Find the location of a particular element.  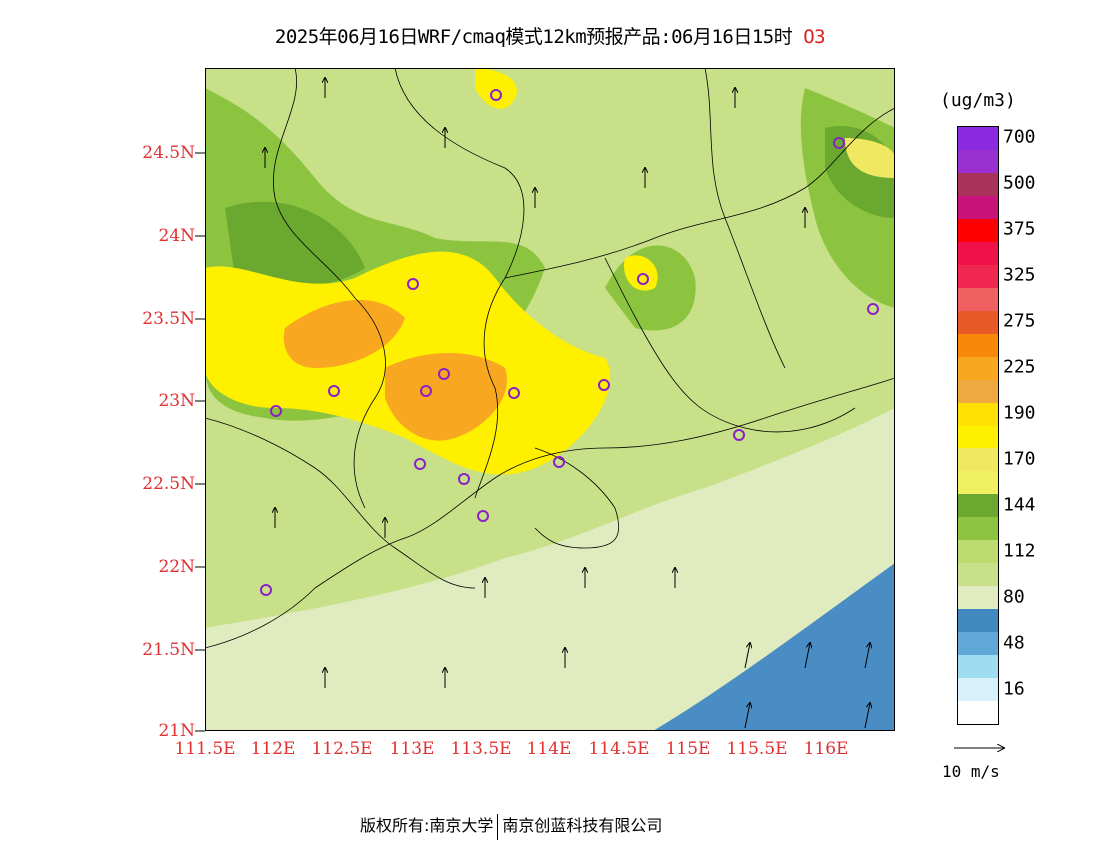

field-190-band-center is located at coordinates (641, 273).